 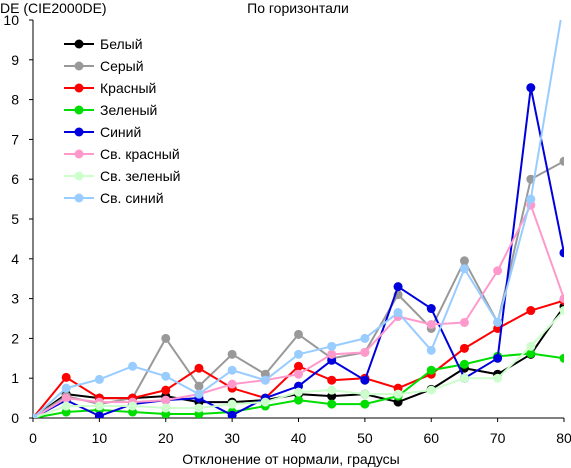 I want to click on x-tick-label: 20, so click(x=166, y=438).